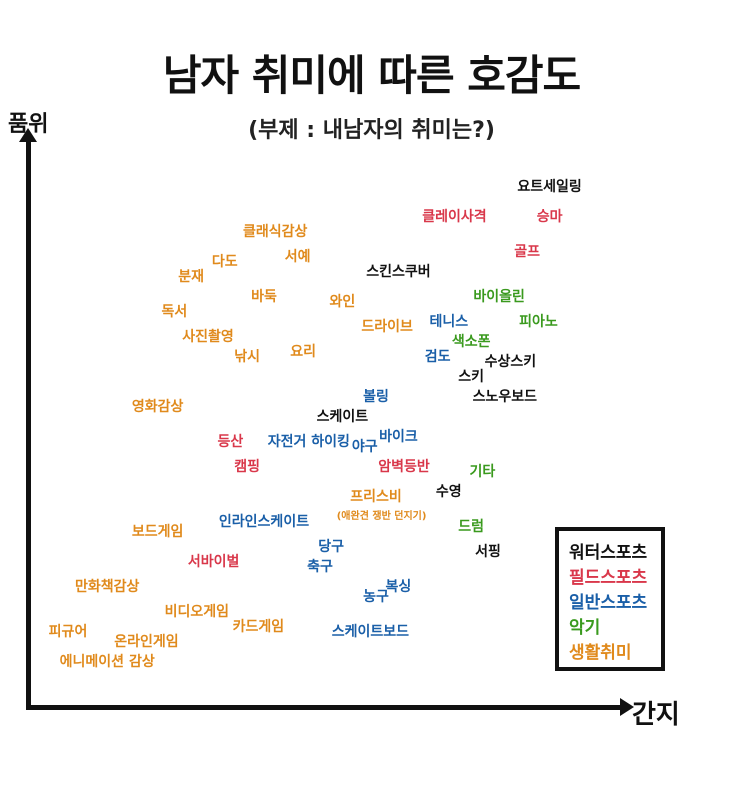 The width and height of the screenshot is (743, 789). I want to click on data-point-label: 카드게임, so click(258, 627).